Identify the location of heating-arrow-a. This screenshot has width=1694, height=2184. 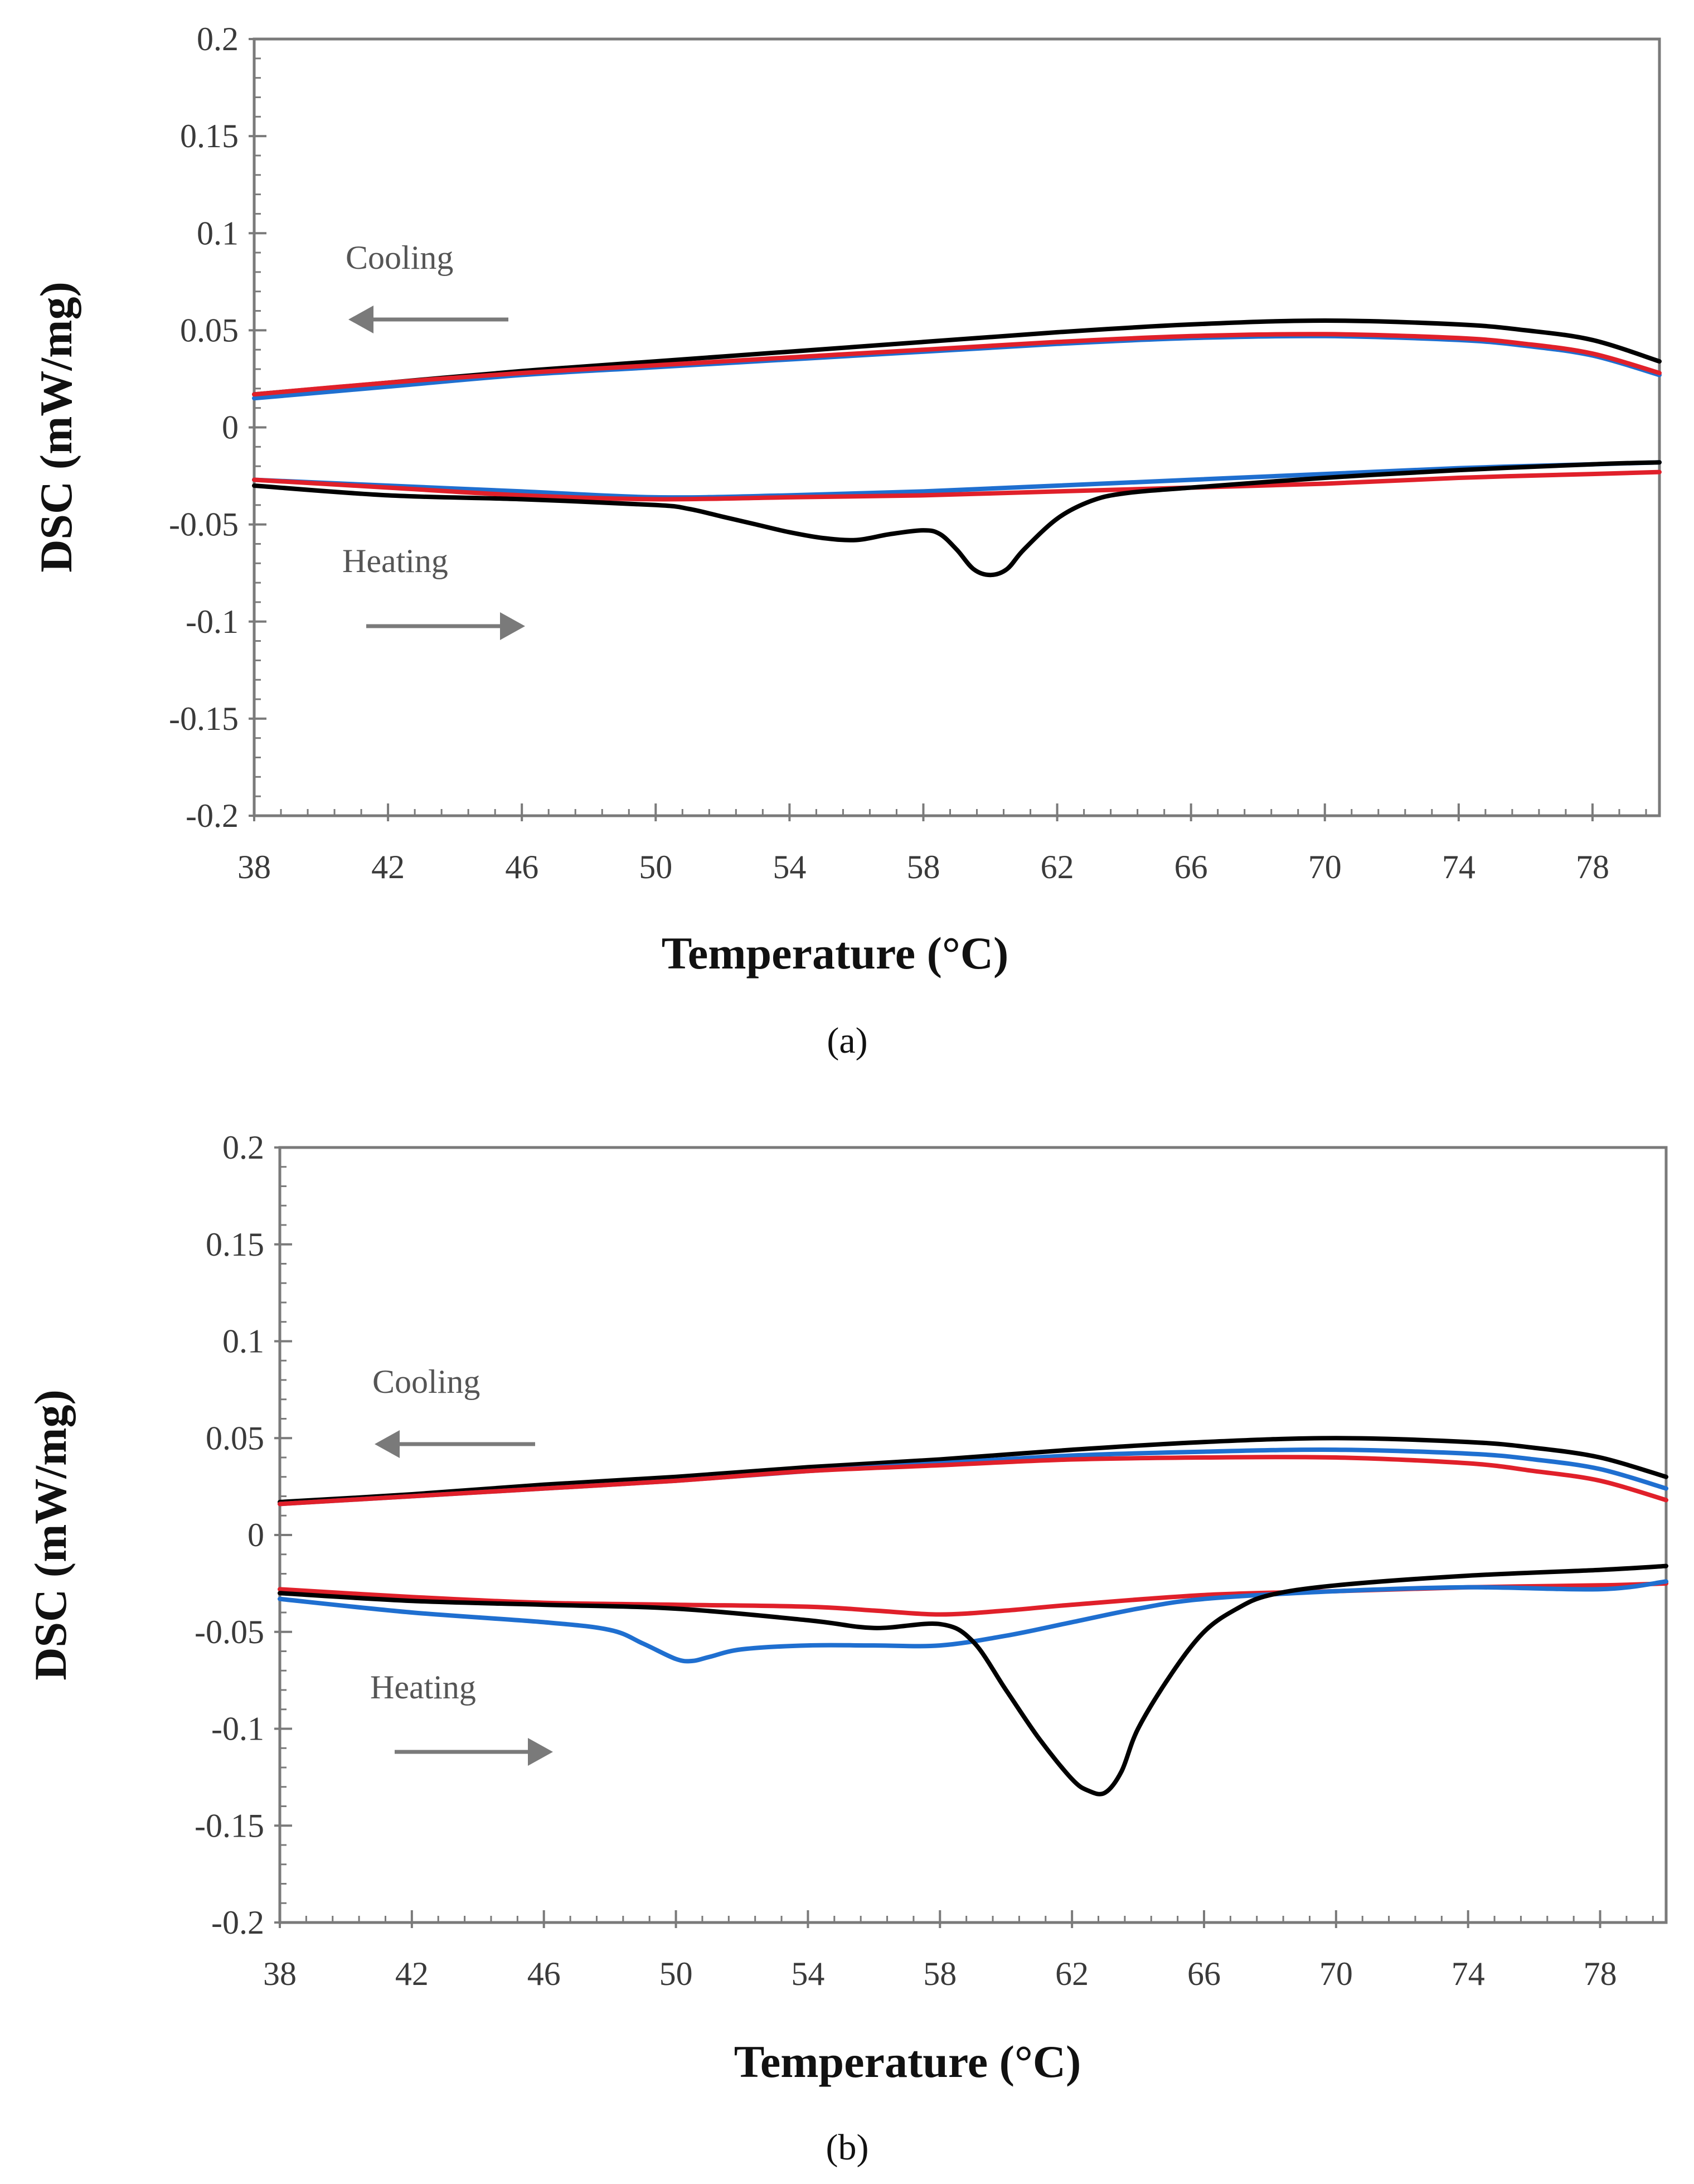
(445, 626).